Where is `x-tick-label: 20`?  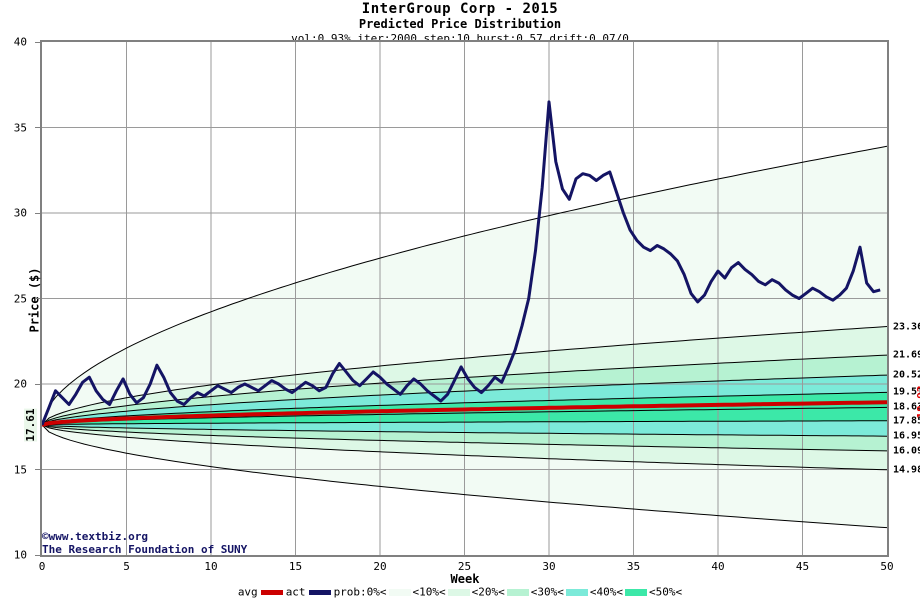
x-tick-label: 20 is located at coordinates (380, 566).